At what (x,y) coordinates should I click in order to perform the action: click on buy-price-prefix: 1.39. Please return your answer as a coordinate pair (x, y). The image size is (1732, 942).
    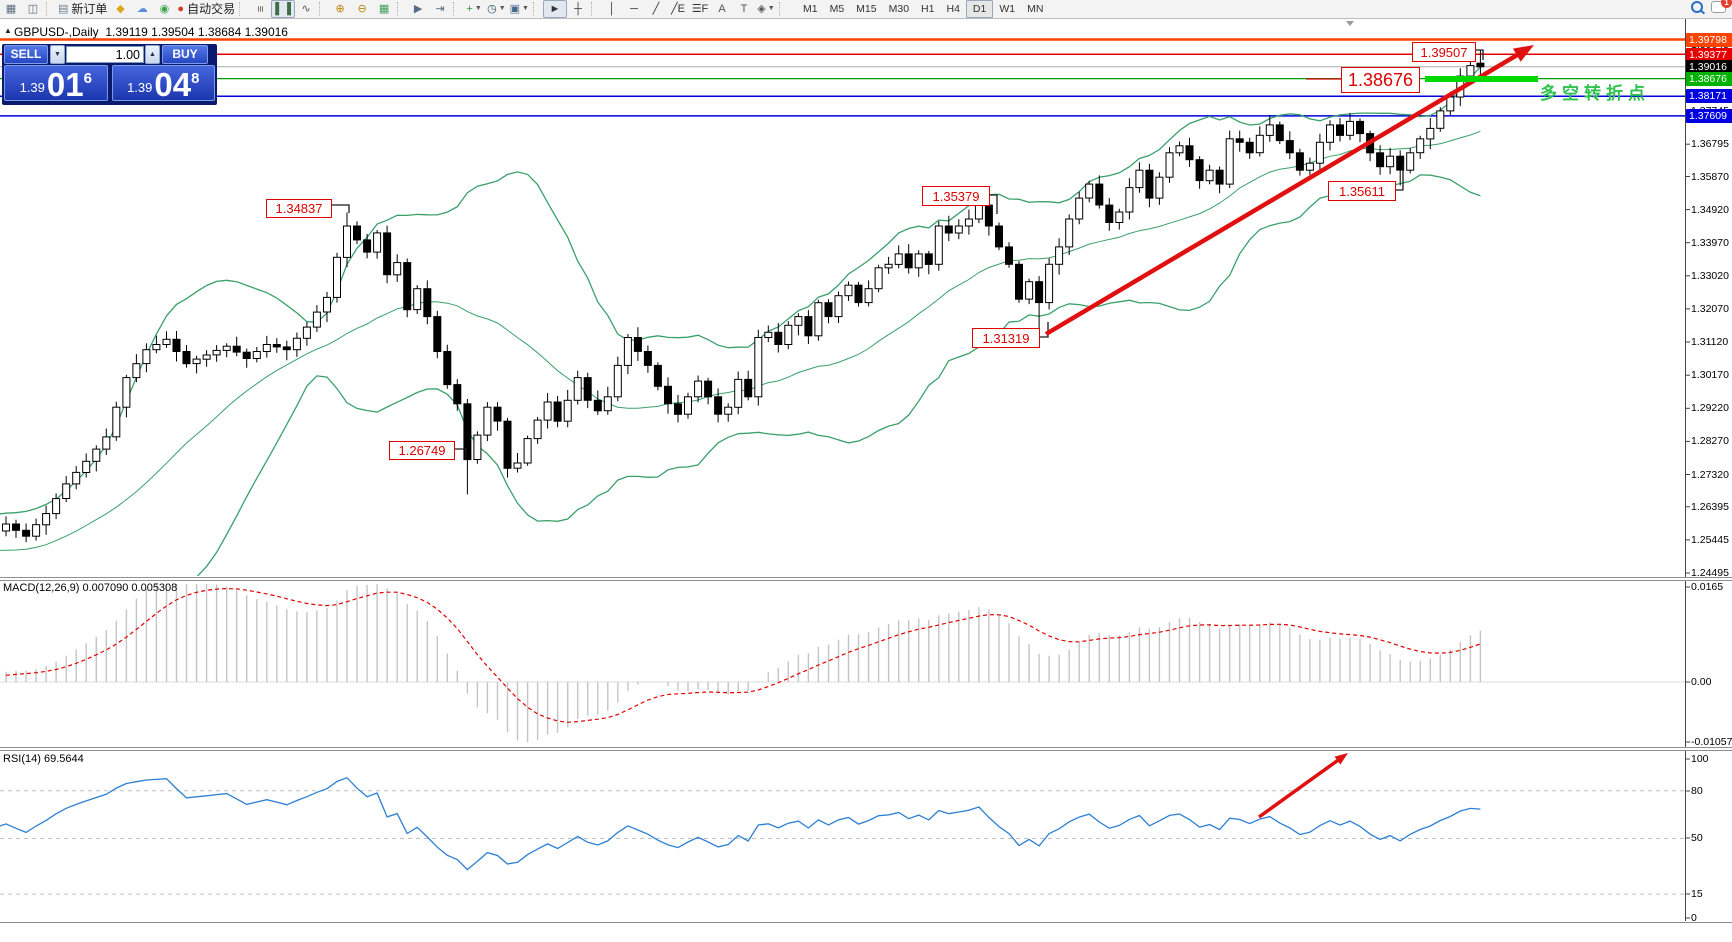
    Looking at the image, I should click on (140, 87).